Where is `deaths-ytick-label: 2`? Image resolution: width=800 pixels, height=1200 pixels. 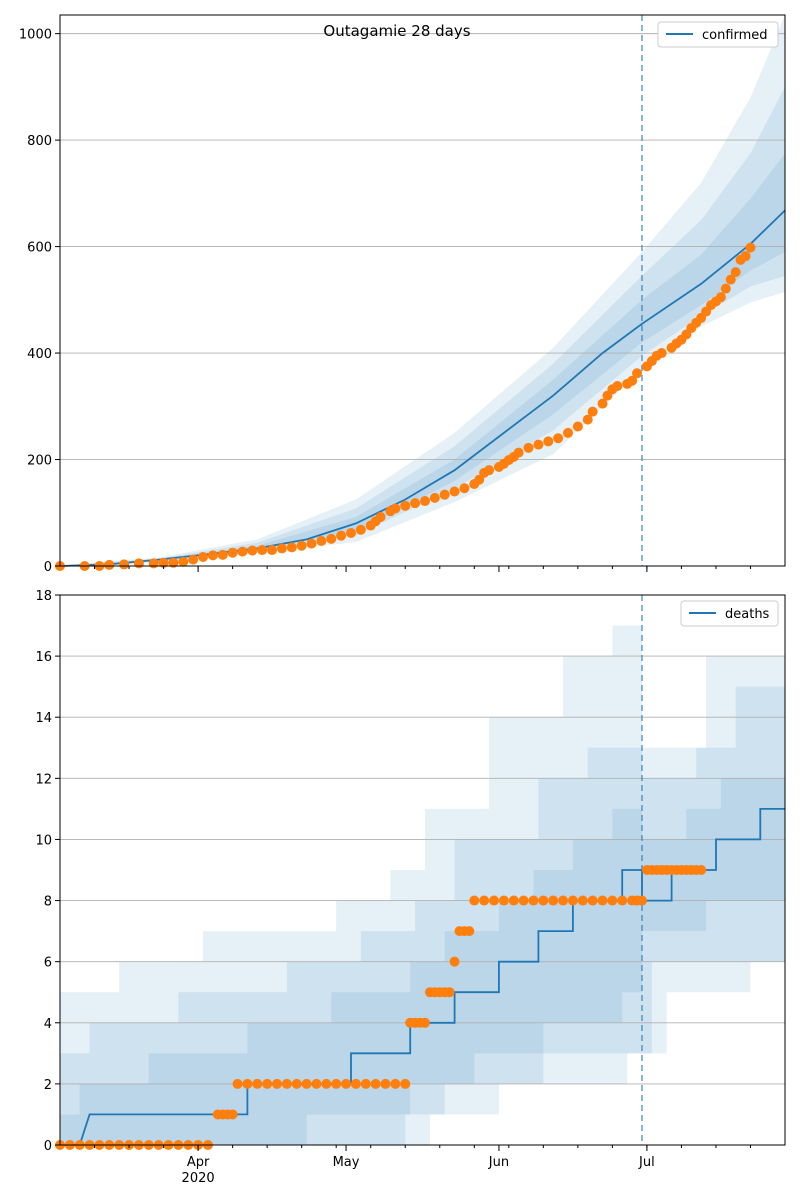
deaths-ytick-label: 2 is located at coordinates (48, 1085).